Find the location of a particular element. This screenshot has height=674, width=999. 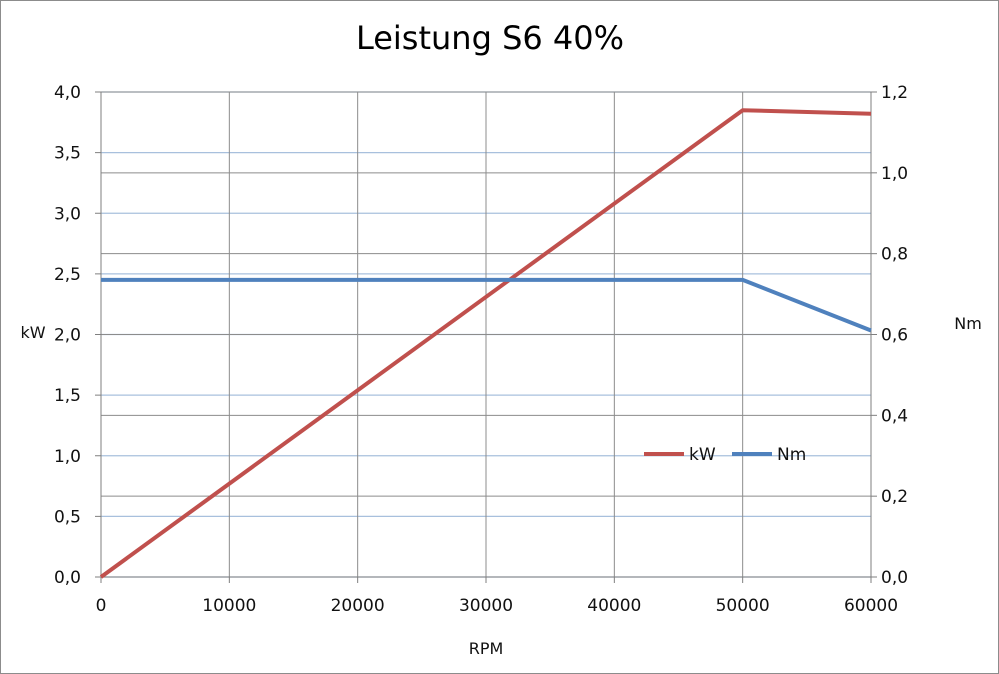

y-left-tick-label-8: 4,0 is located at coordinates (67, 93).